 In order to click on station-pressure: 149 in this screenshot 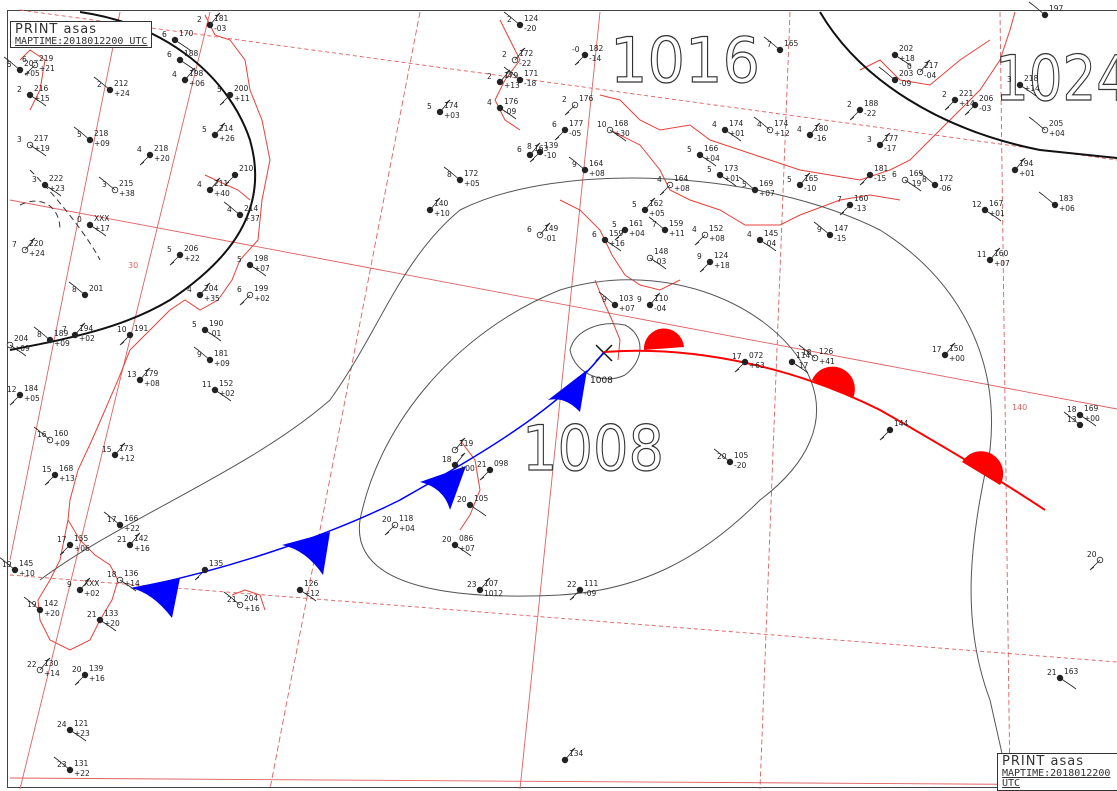, I will do `click(551, 228)`.